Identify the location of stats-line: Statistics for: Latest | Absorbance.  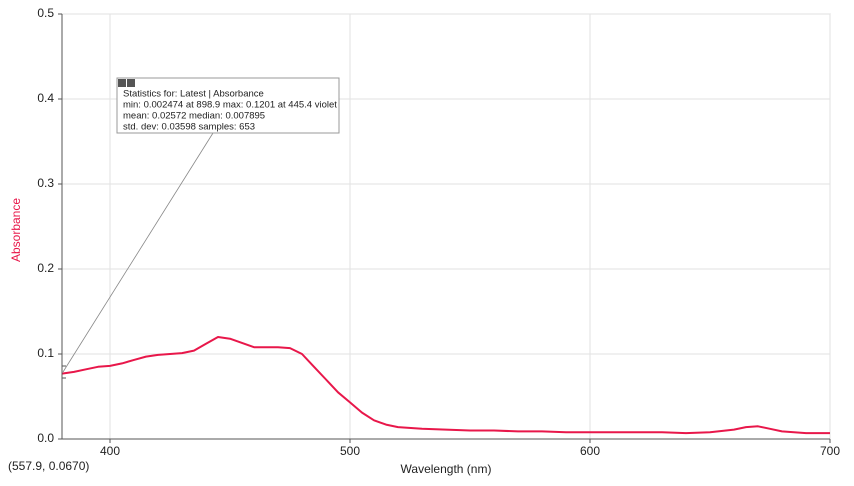
(193, 94).